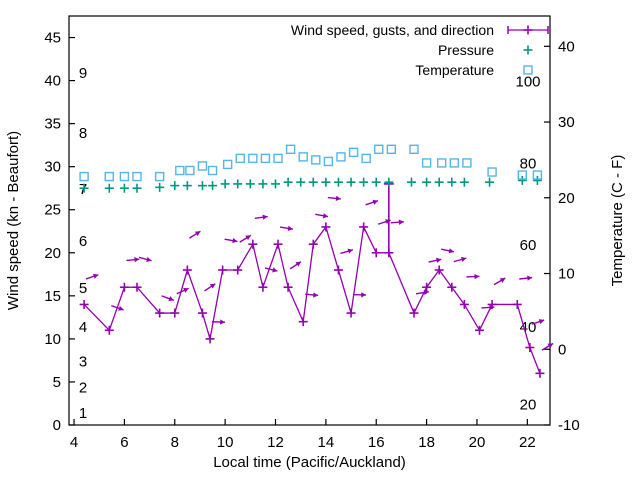 This screenshot has height=480, width=640. Describe the element at coordinates (83, 413) in the screenshot. I see `beaufort-label: 1` at that location.